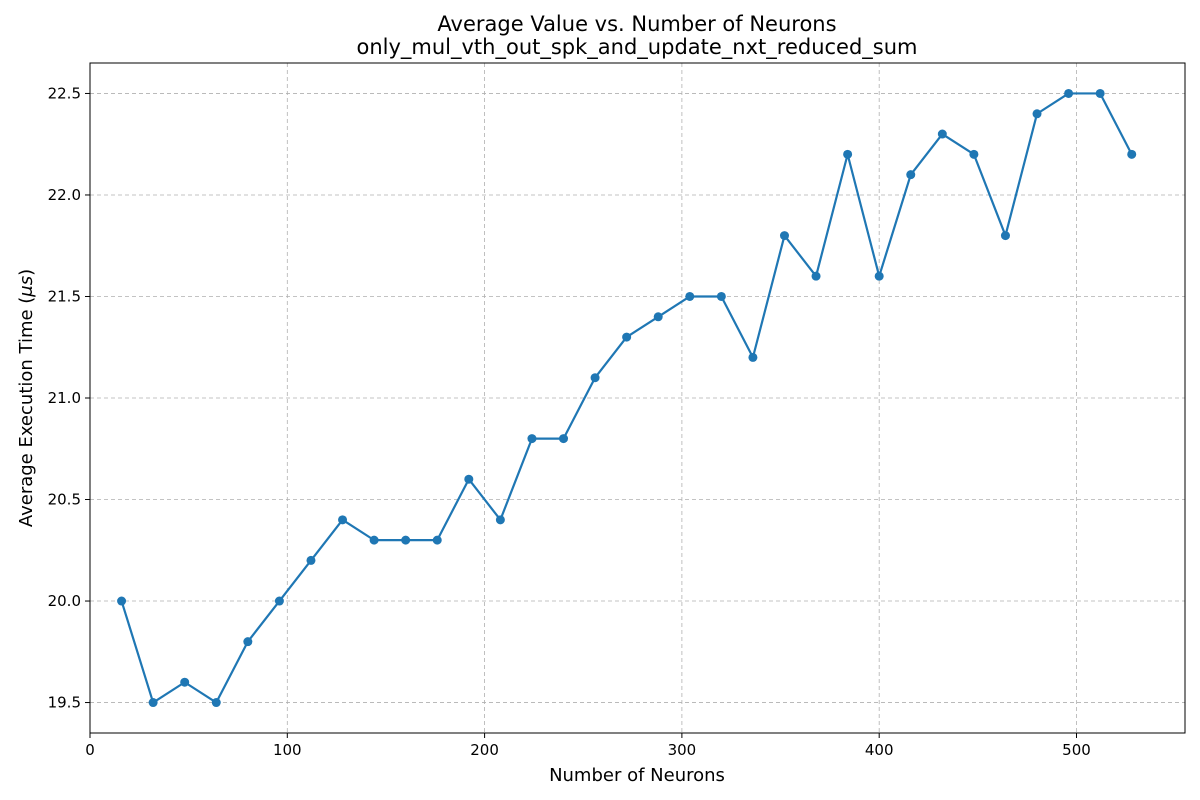  I want to click on y-tick-label: 19.5, so click(64, 703).